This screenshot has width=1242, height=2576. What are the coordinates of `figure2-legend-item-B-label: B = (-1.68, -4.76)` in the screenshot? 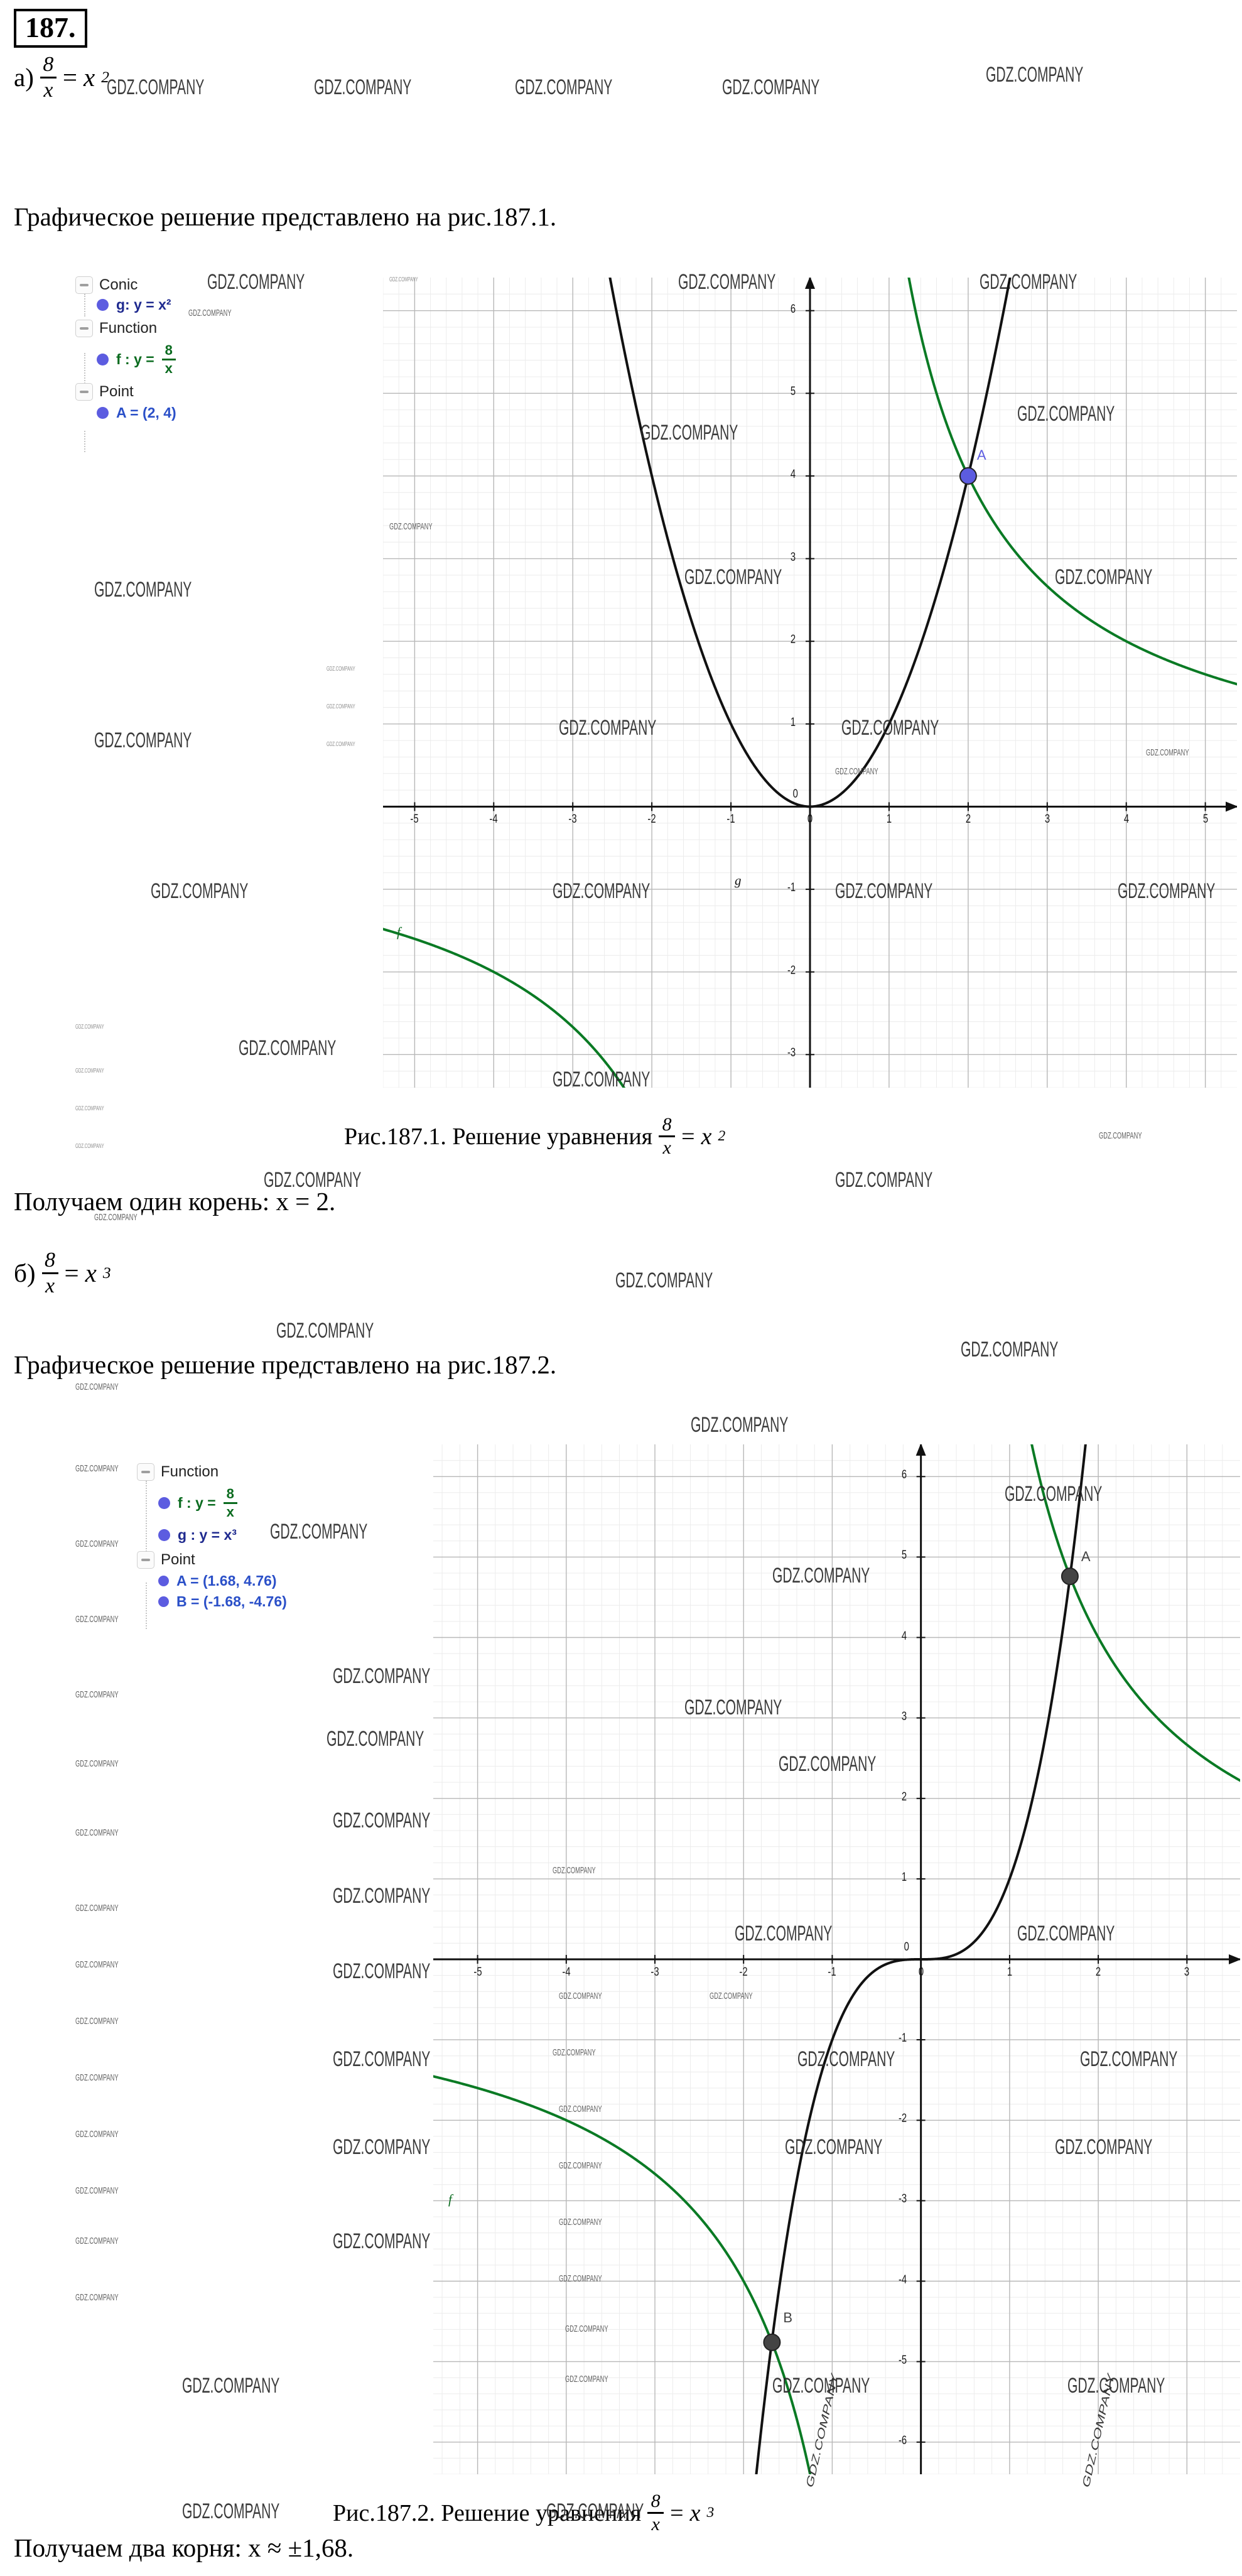 It's located at (231, 1601).